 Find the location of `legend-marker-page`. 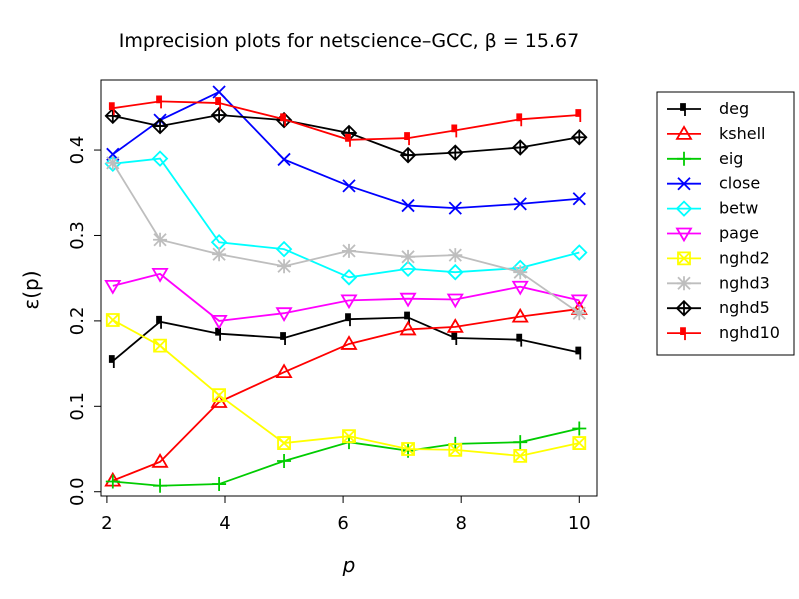

legend-marker-page is located at coordinates (684, 235).